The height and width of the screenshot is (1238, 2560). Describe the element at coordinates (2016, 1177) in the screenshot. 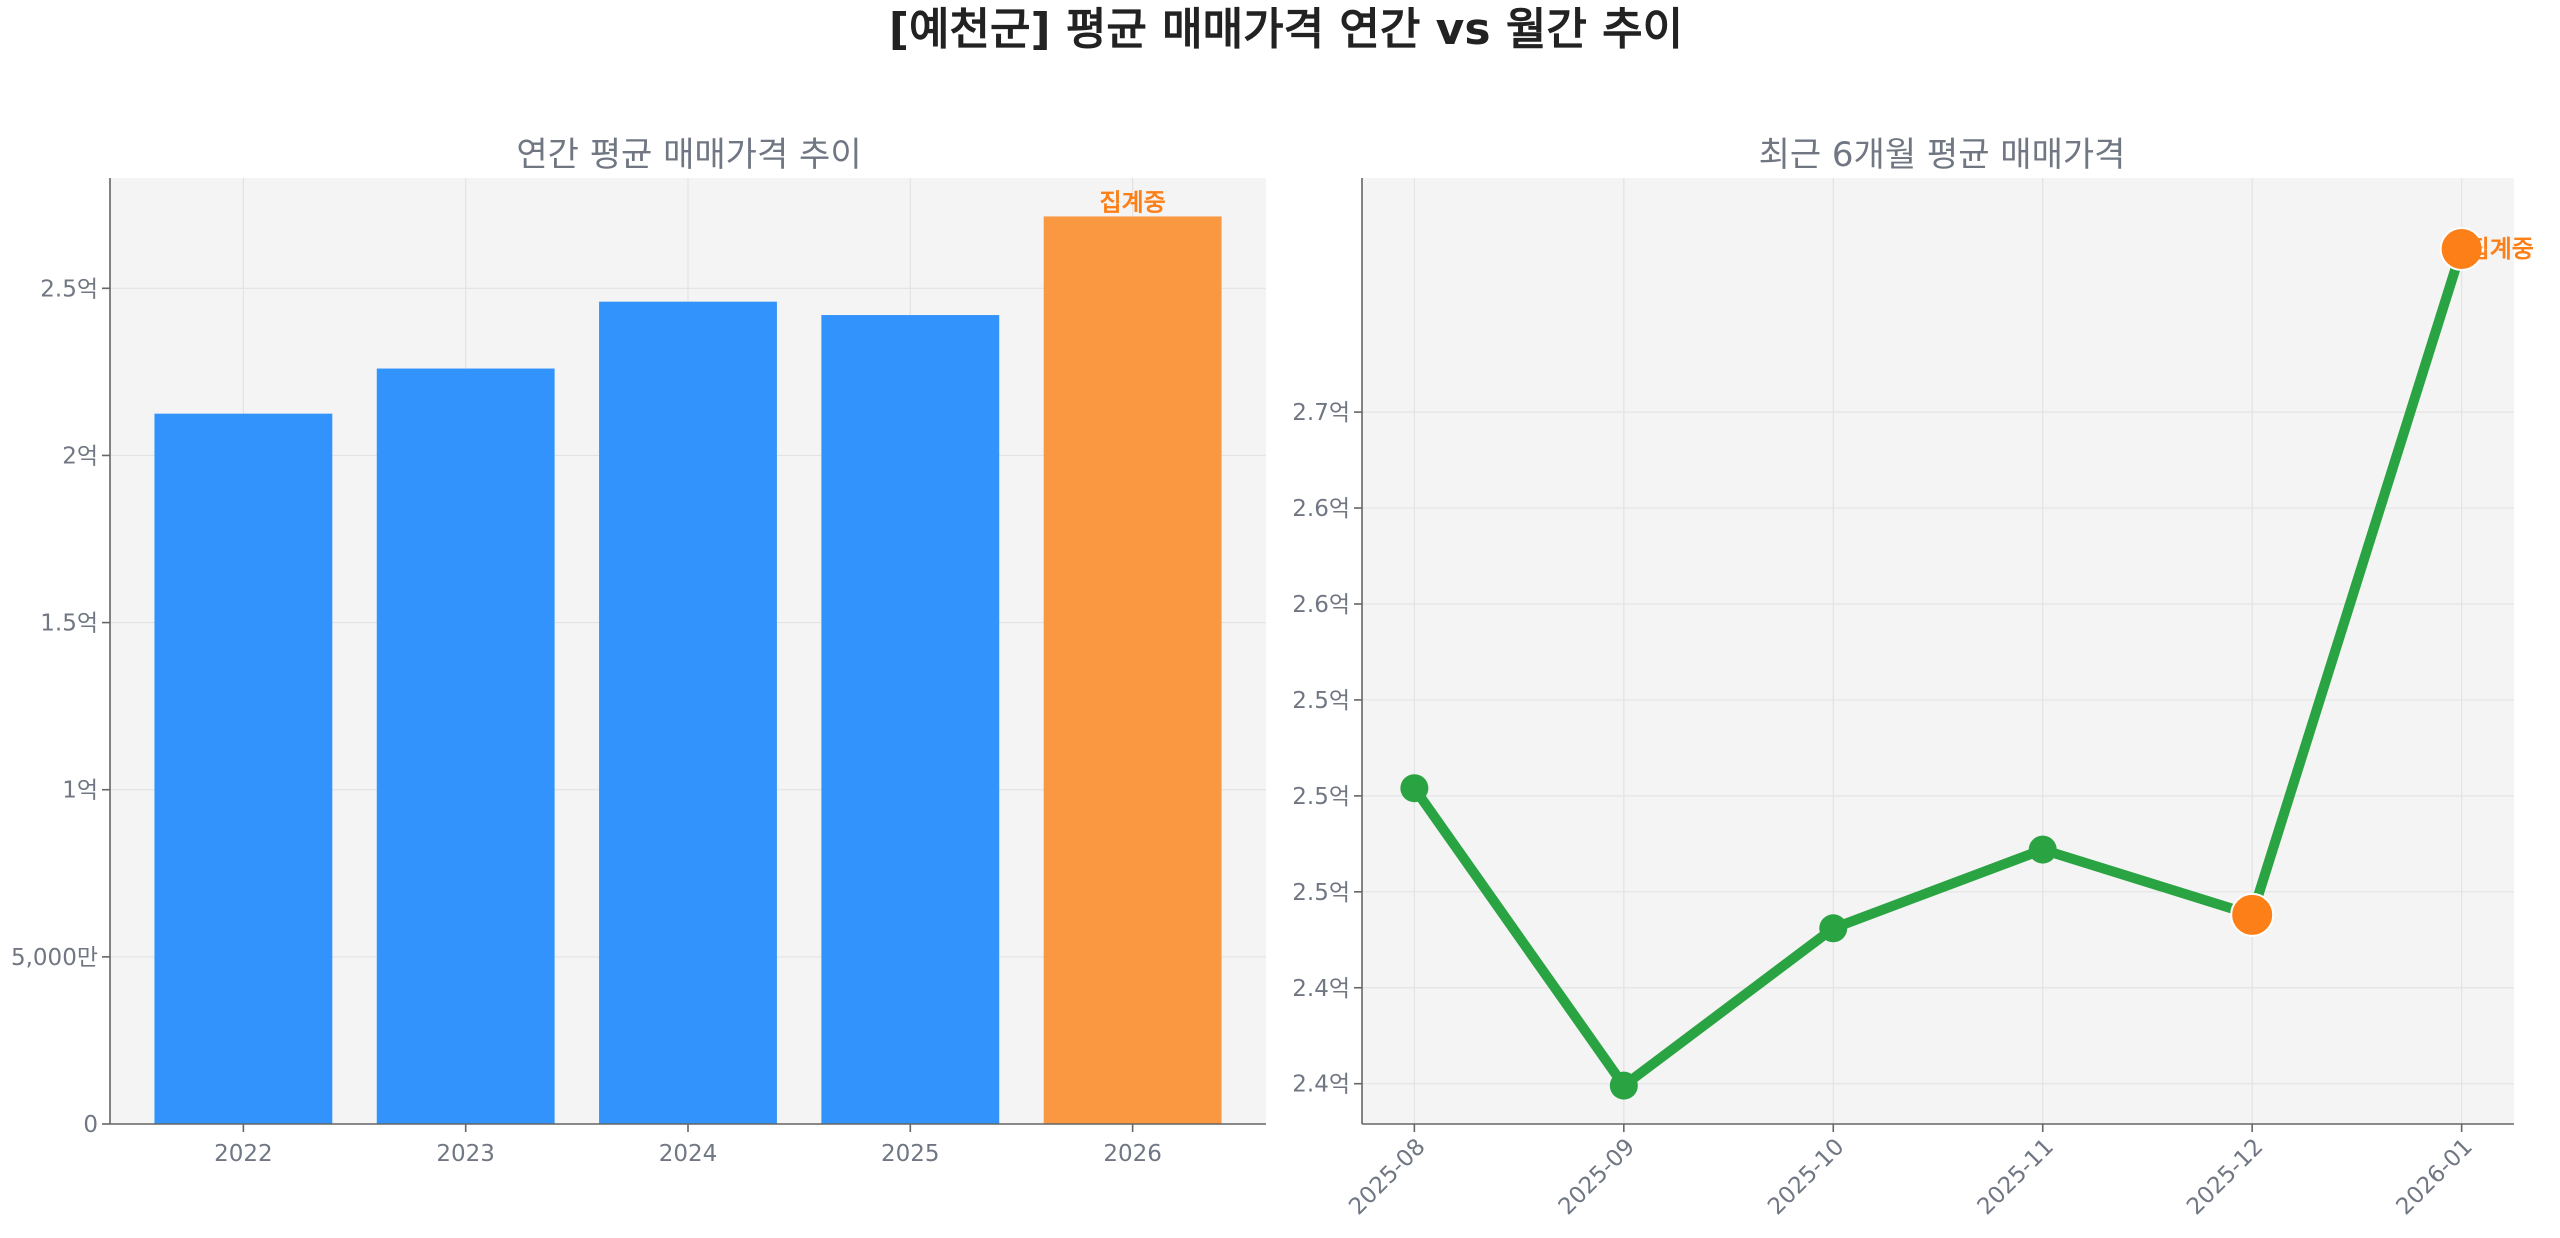

I see `line-x-tick-label: 2025-11` at that location.